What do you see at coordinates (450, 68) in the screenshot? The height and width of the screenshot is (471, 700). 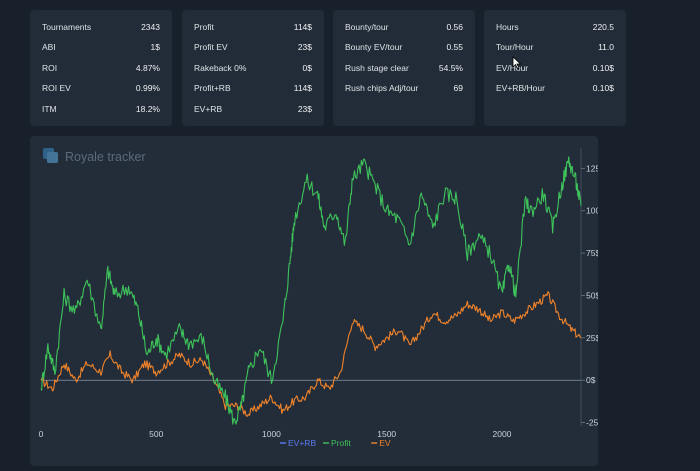 I see `stat-value: 54.5%` at bounding box center [450, 68].